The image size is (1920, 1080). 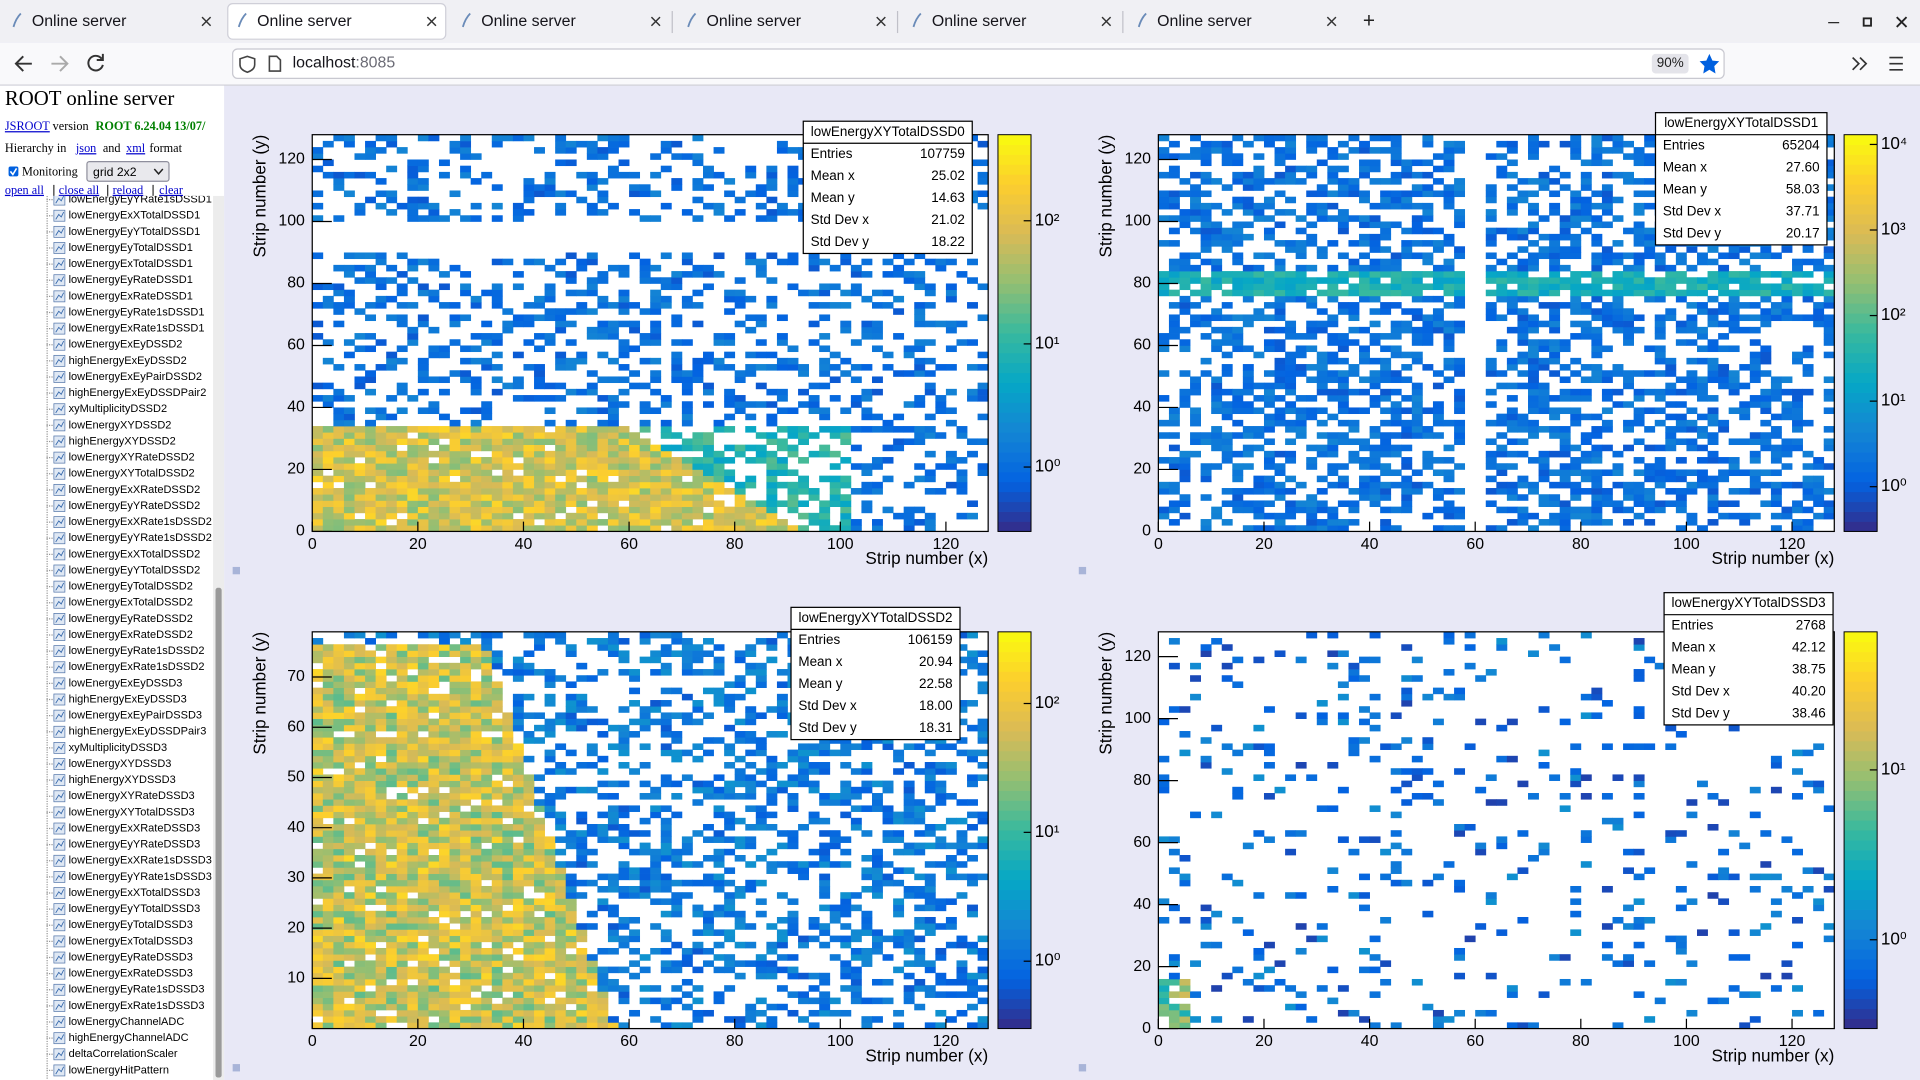 What do you see at coordinates (135, 232) in the screenshot?
I see `tree-item: lowEnergyEyYTotalDSSD1` at bounding box center [135, 232].